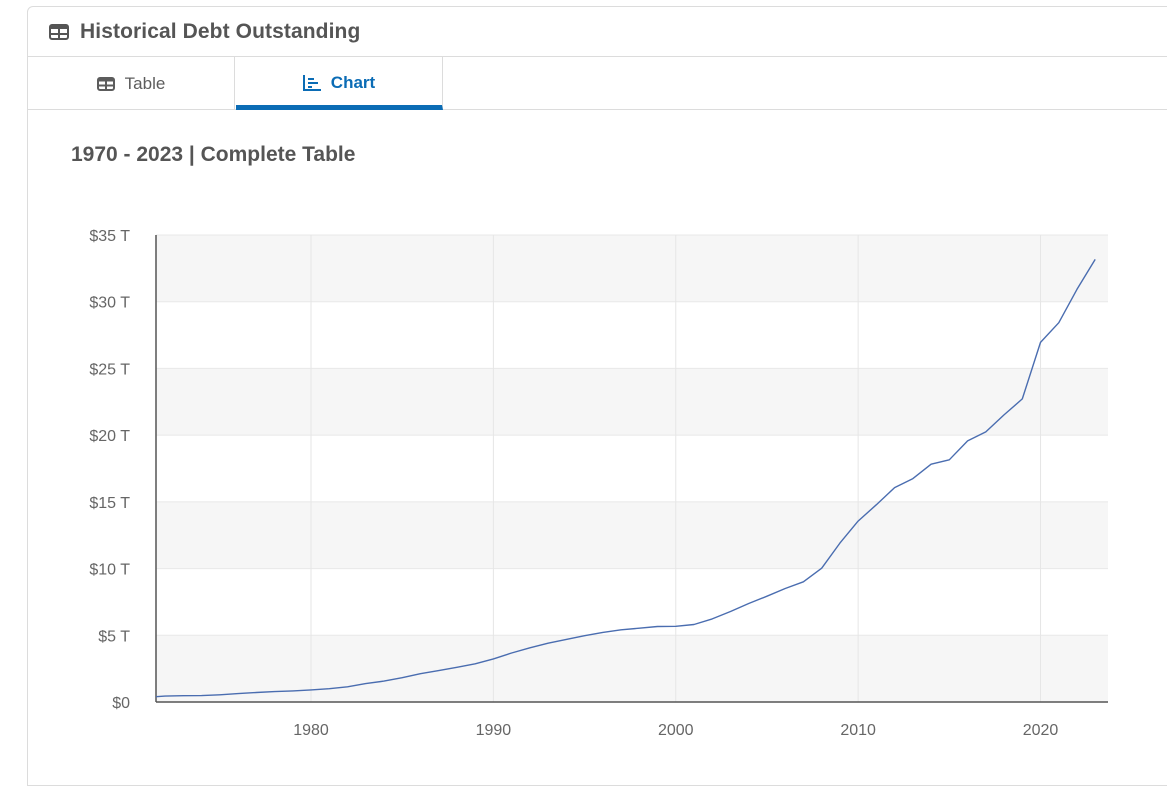 The height and width of the screenshot is (786, 1167). What do you see at coordinates (109, 570) in the screenshot?
I see `y-tick-label: $10 T` at bounding box center [109, 570].